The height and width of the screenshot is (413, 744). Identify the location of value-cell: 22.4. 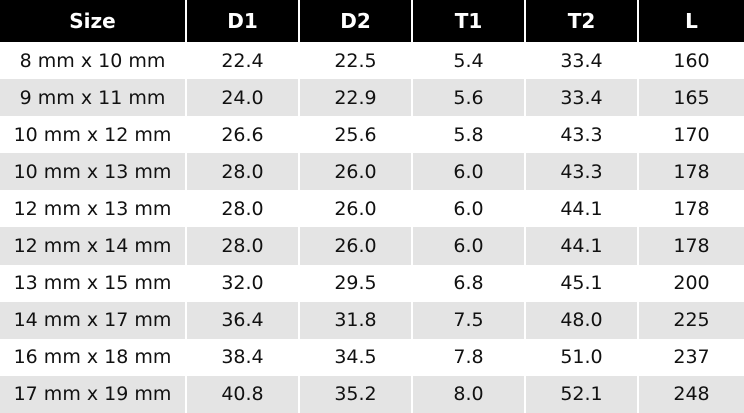
(242, 61).